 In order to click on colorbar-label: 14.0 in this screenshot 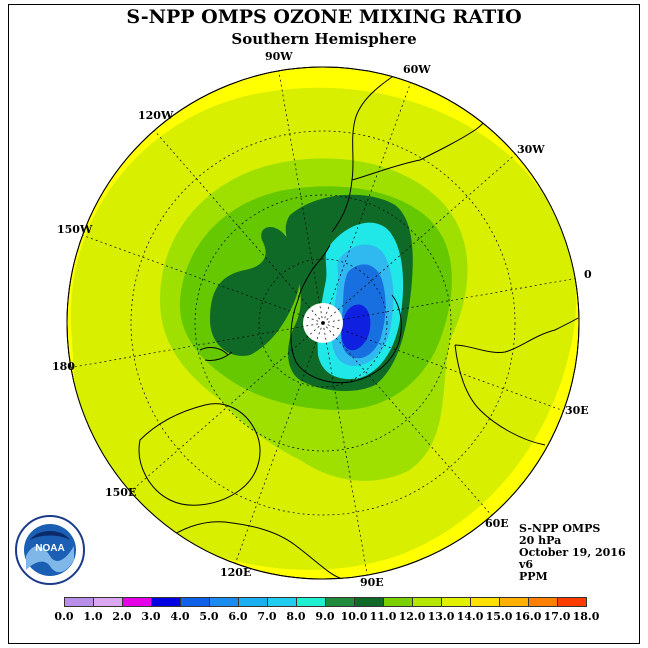, I will do `click(470, 616)`.